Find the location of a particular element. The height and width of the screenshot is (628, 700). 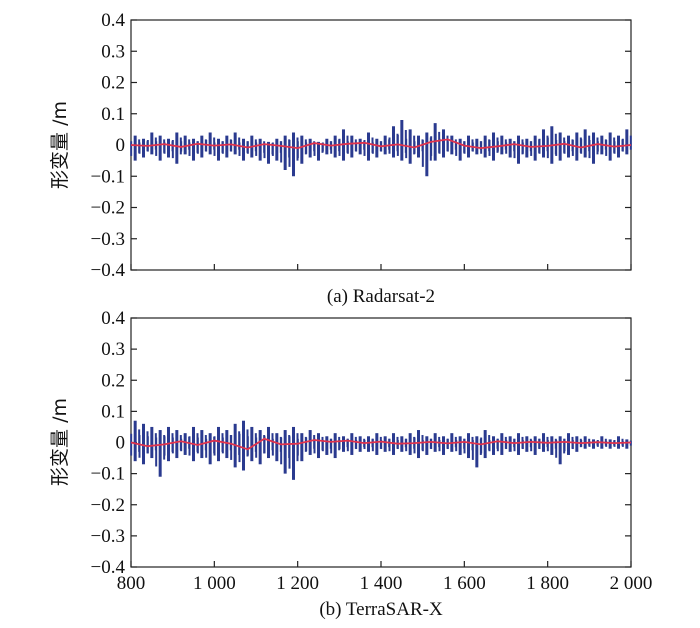

x-ticks-a is located at coordinates (381, 267).